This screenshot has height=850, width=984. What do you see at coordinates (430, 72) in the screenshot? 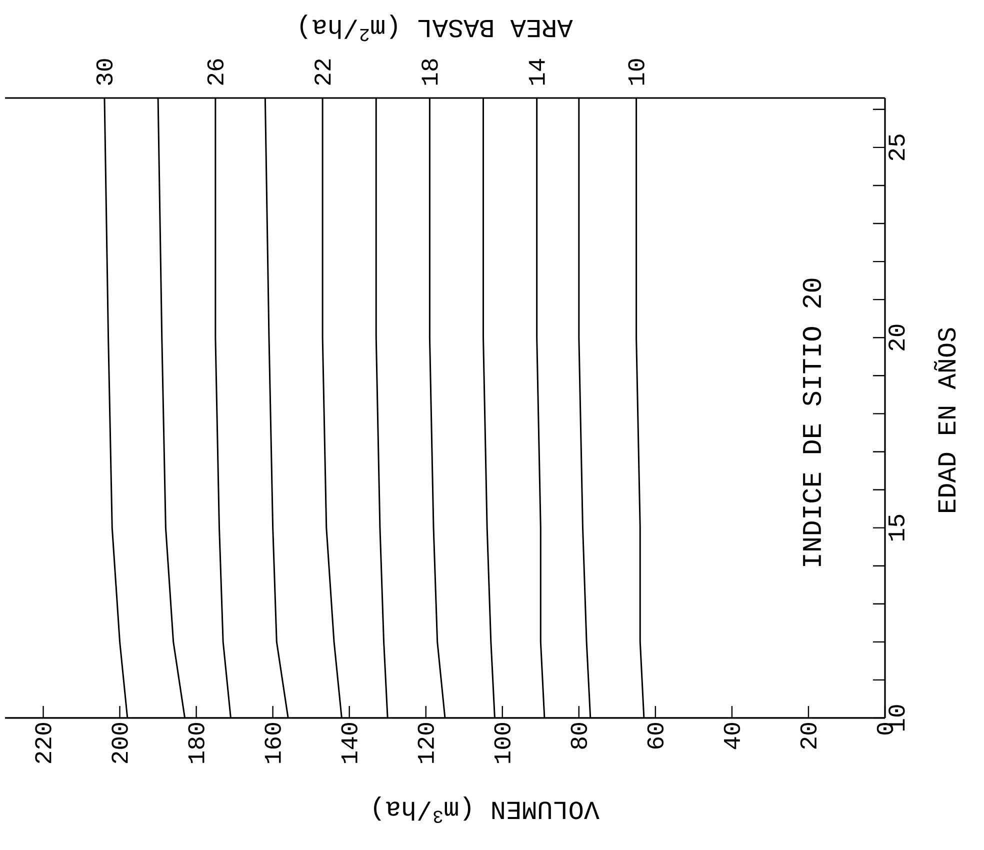
I see `text: 18` at bounding box center [430, 72].